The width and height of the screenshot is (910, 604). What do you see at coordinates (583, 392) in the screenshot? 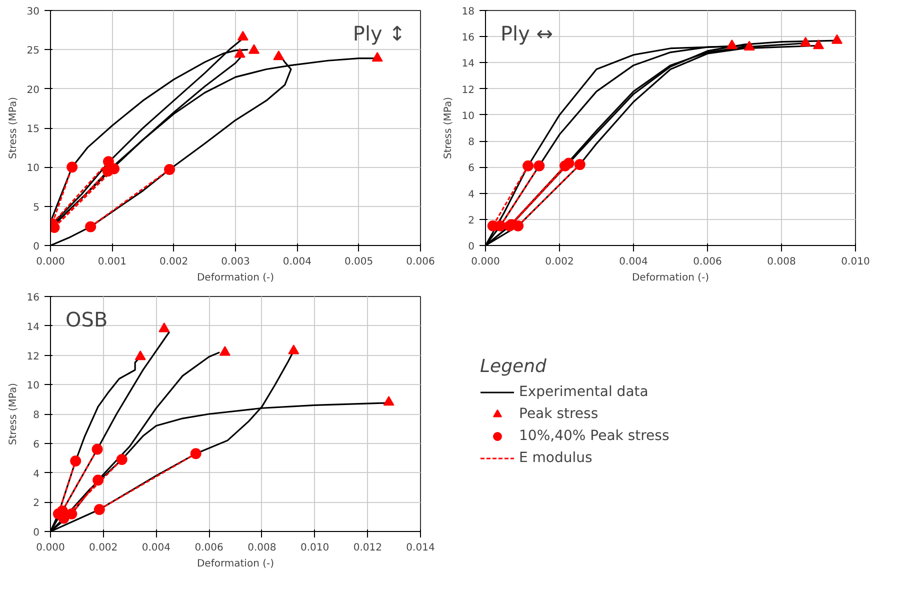
I see `legend-label: Experimental data` at bounding box center [583, 392].